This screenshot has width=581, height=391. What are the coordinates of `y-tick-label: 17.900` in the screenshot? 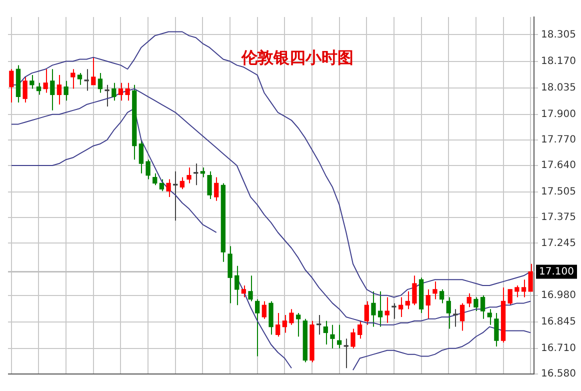 It's located at (558, 114).